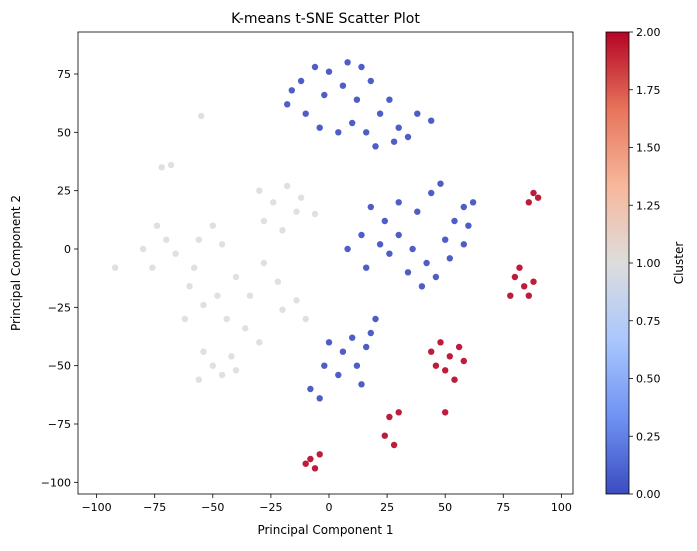 The width and height of the screenshot is (697, 551). What do you see at coordinates (561, 507) in the screenshot?
I see `x-tick-label: 100` at bounding box center [561, 507].